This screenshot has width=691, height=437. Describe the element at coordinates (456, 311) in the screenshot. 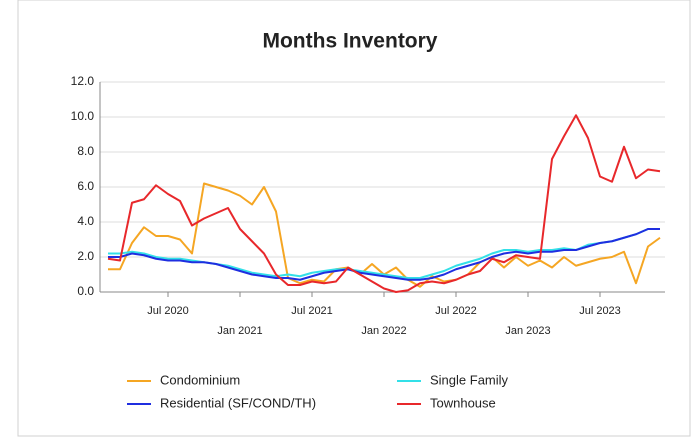

I see `x-tick-label: Jul 2022` at that location.